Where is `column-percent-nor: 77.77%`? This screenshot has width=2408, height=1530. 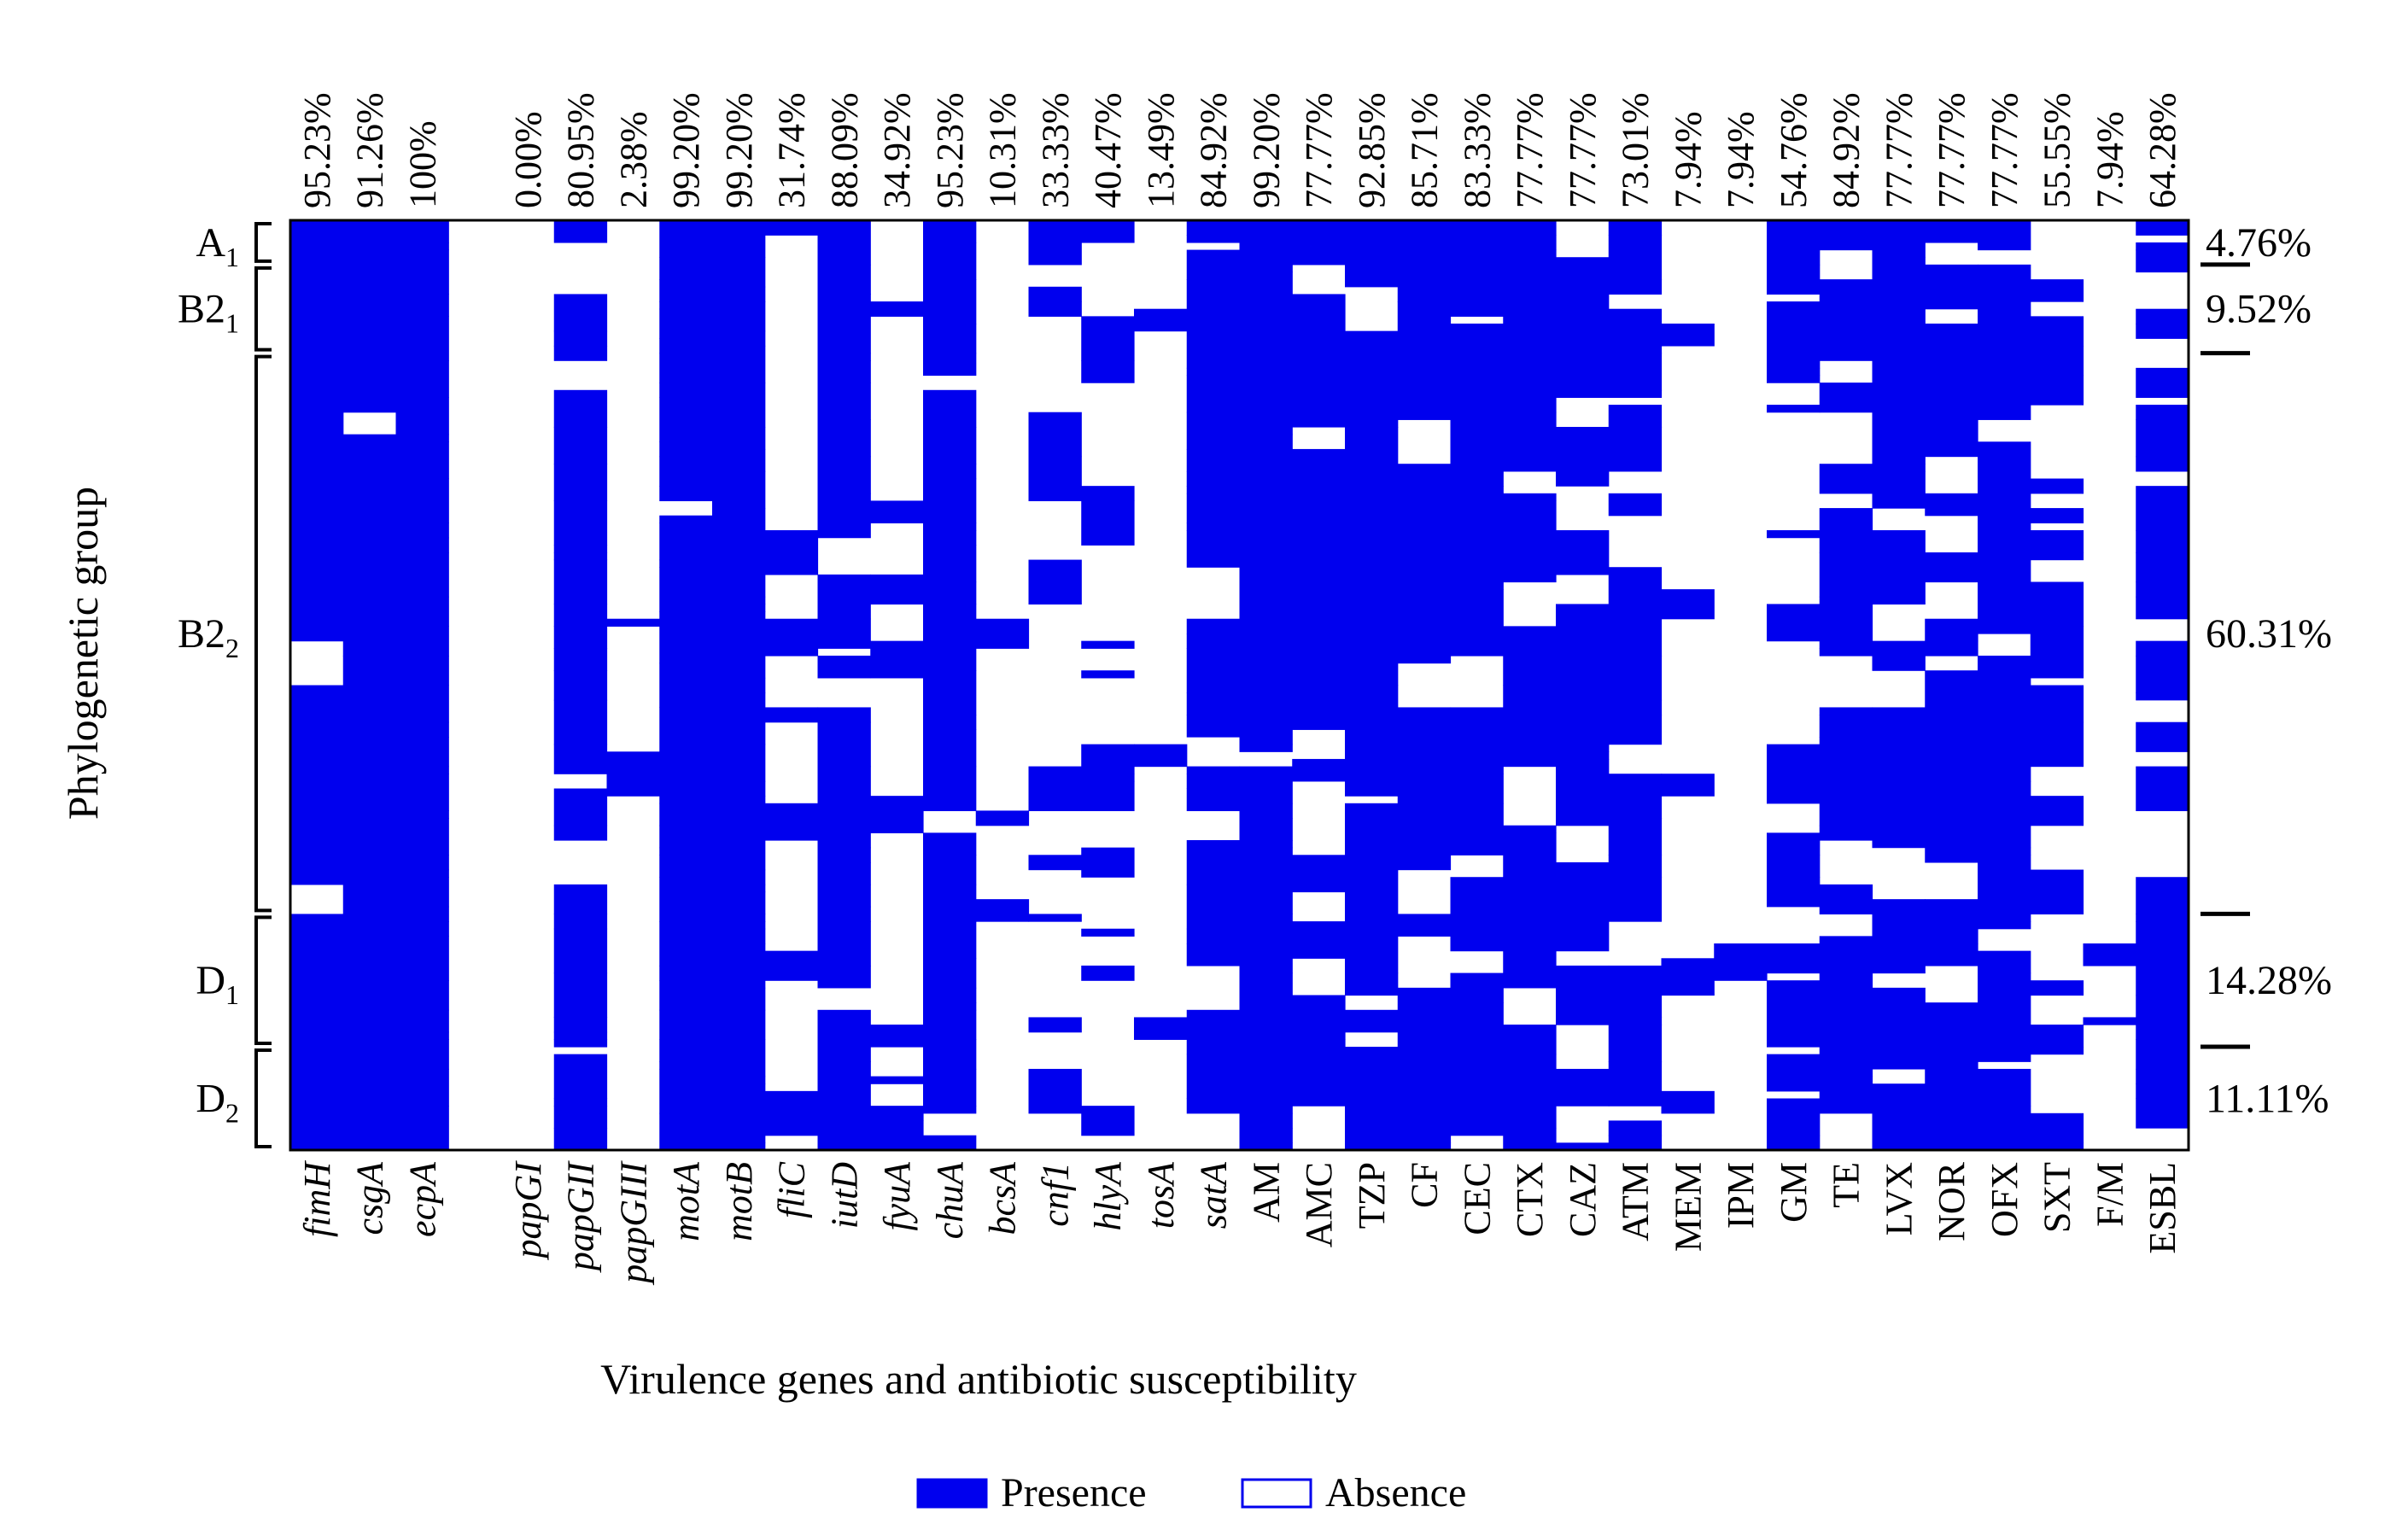 column-percent-nor: 77.77% is located at coordinates (1952, 150).